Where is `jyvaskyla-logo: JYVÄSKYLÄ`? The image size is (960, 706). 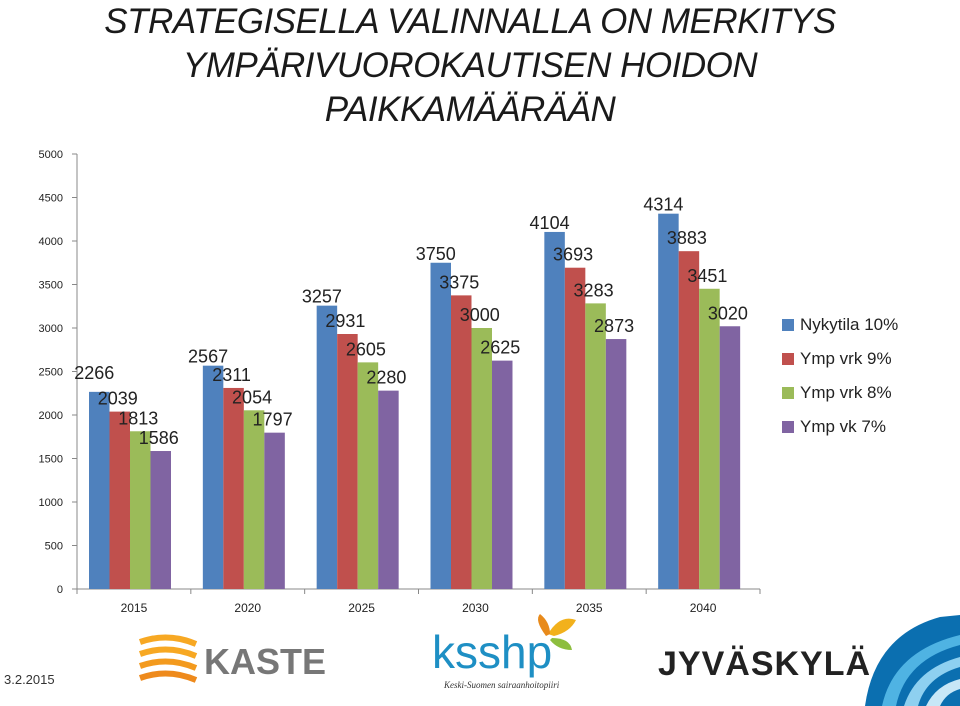
jyvaskyla-logo: JYVÄSKYLÄ is located at coordinates (809, 660).